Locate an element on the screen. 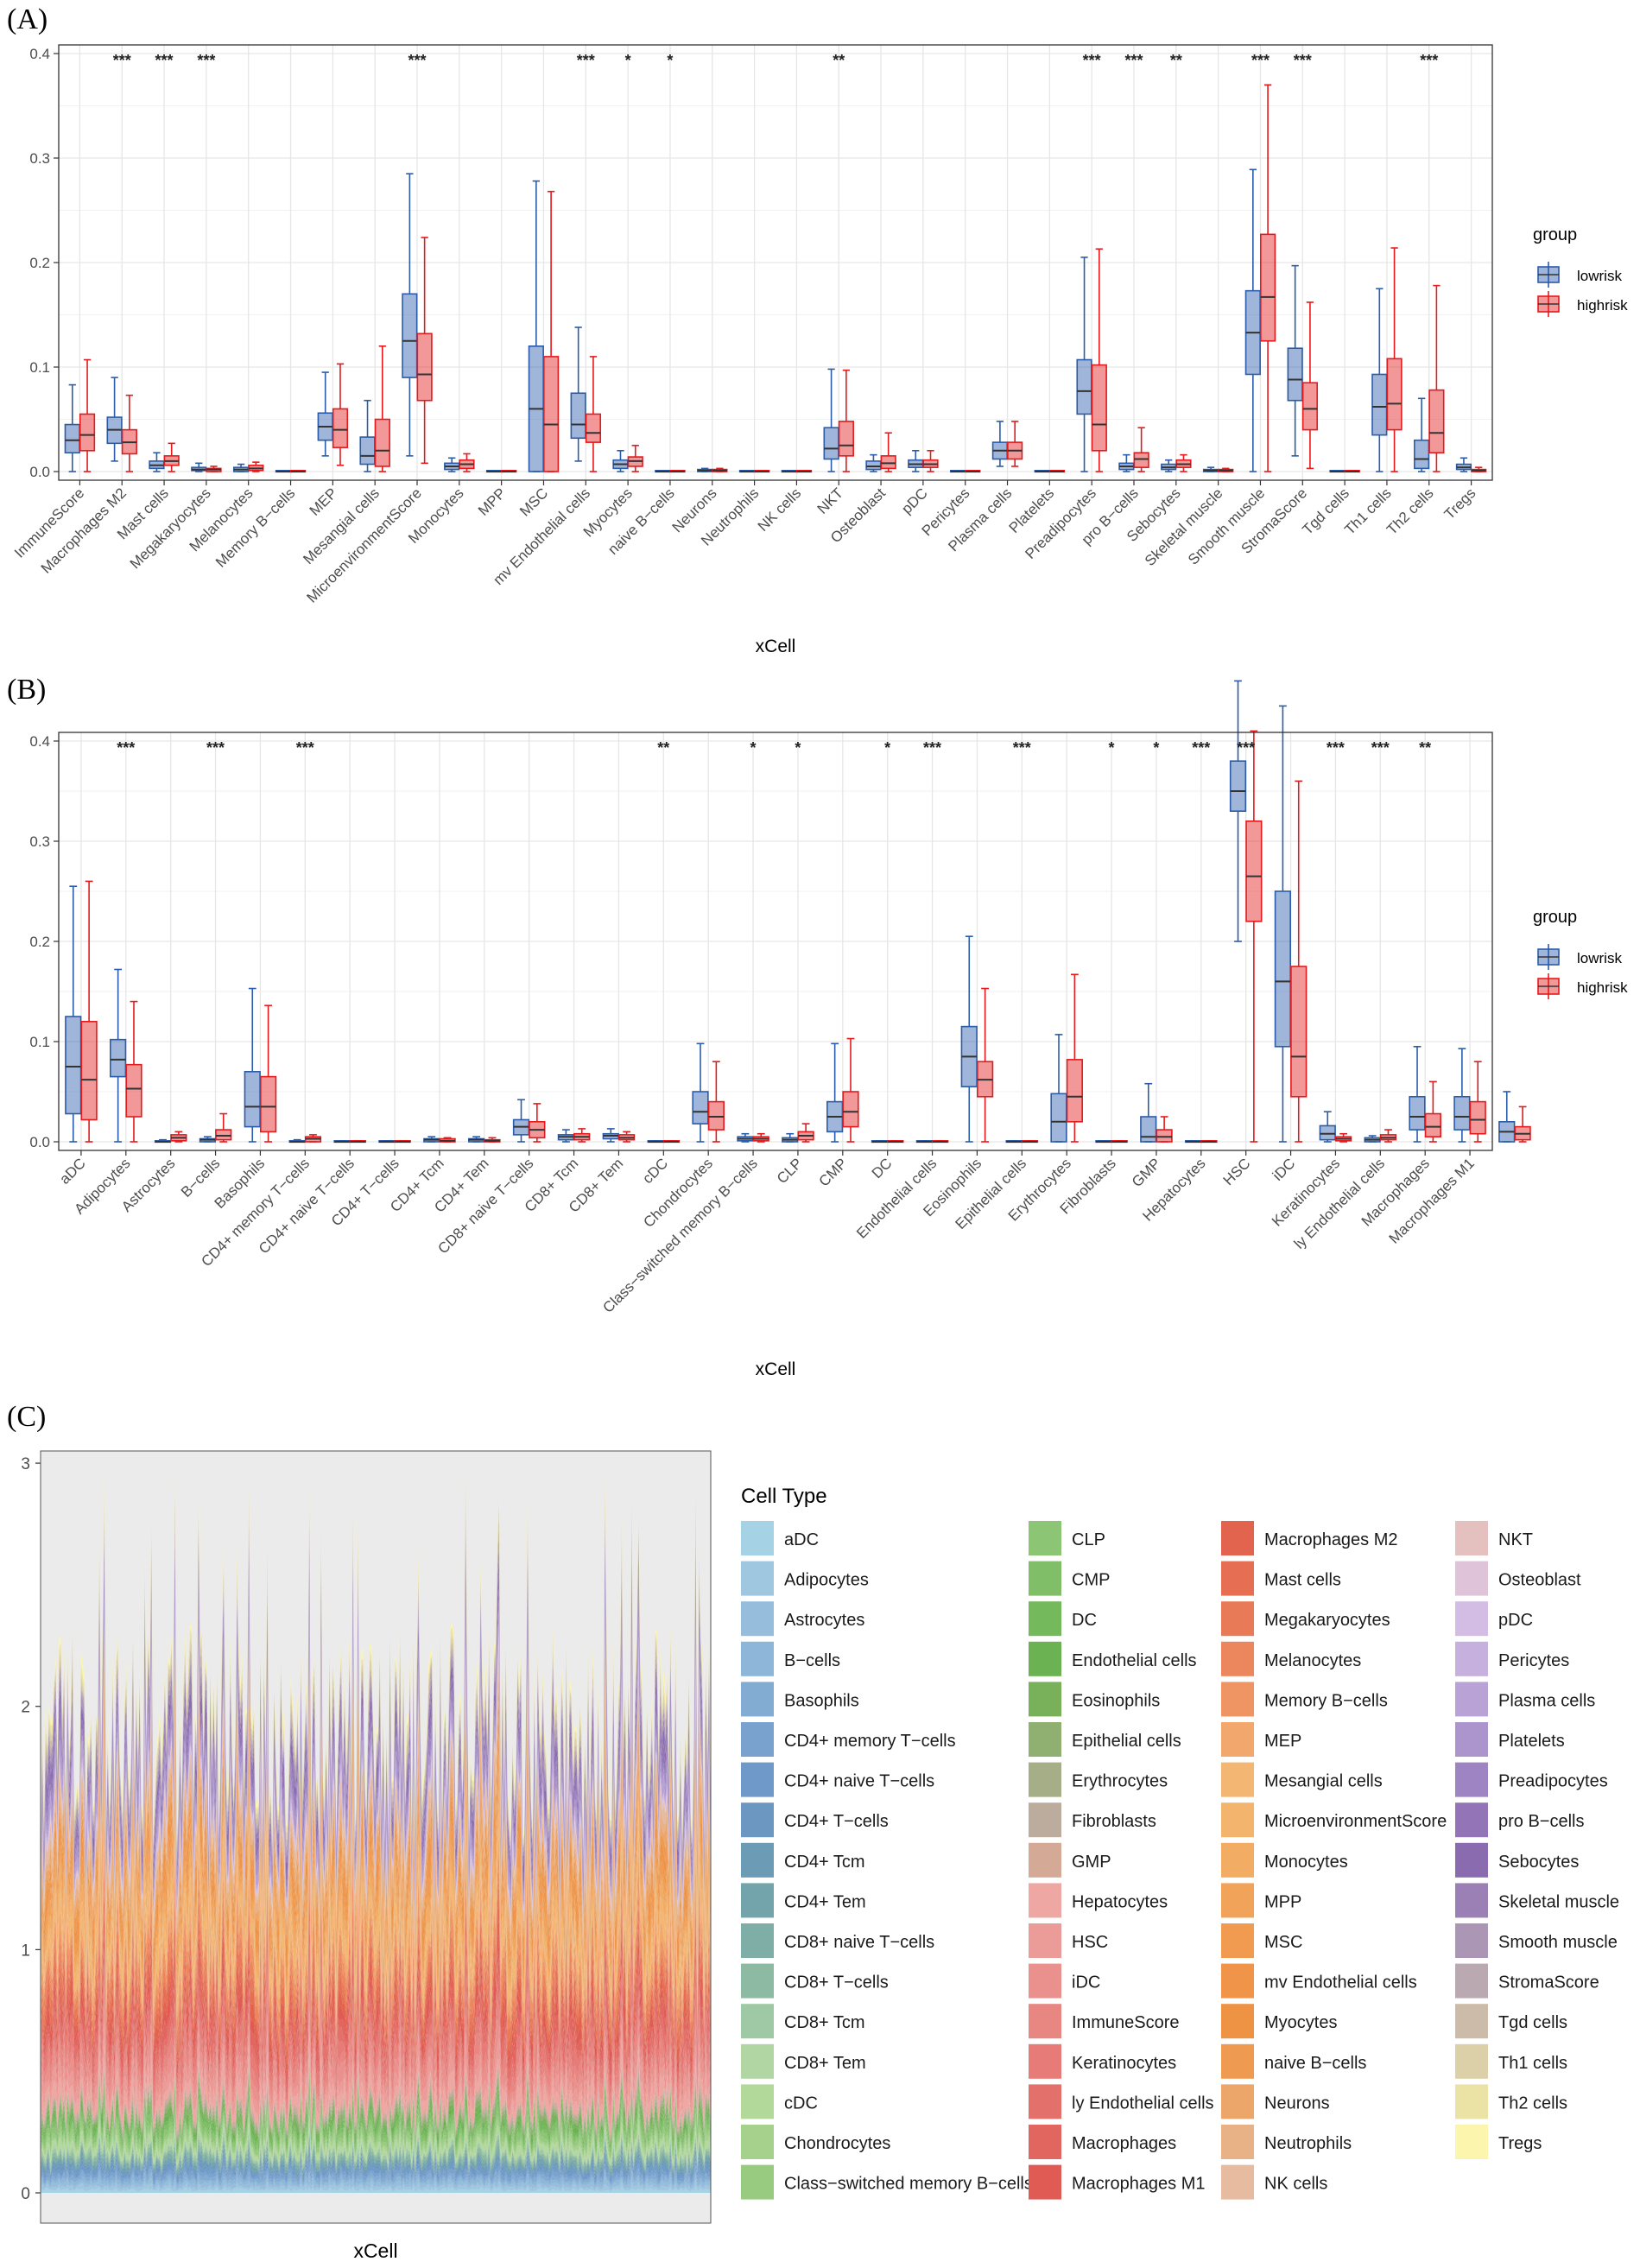 The height and width of the screenshot is (2268, 1640). x-tick-label: cDC is located at coordinates (655, 1171).